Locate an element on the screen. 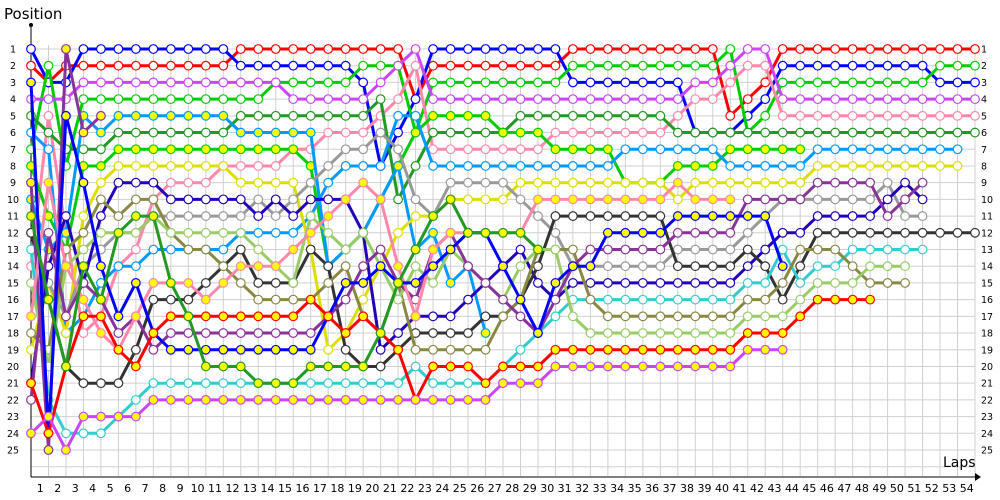 The image size is (1000, 500). y-tick-label-right: 13 is located at coordinates (987, 250).